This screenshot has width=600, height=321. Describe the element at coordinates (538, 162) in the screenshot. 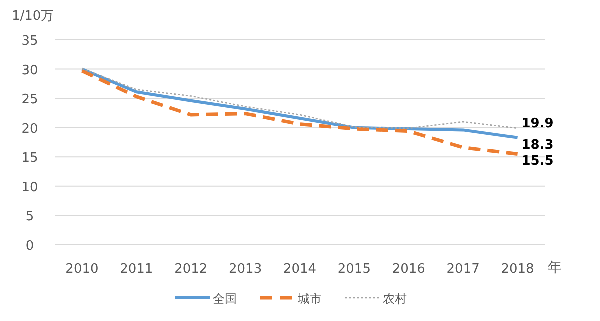

I see `data-label: 15.5` at that location.